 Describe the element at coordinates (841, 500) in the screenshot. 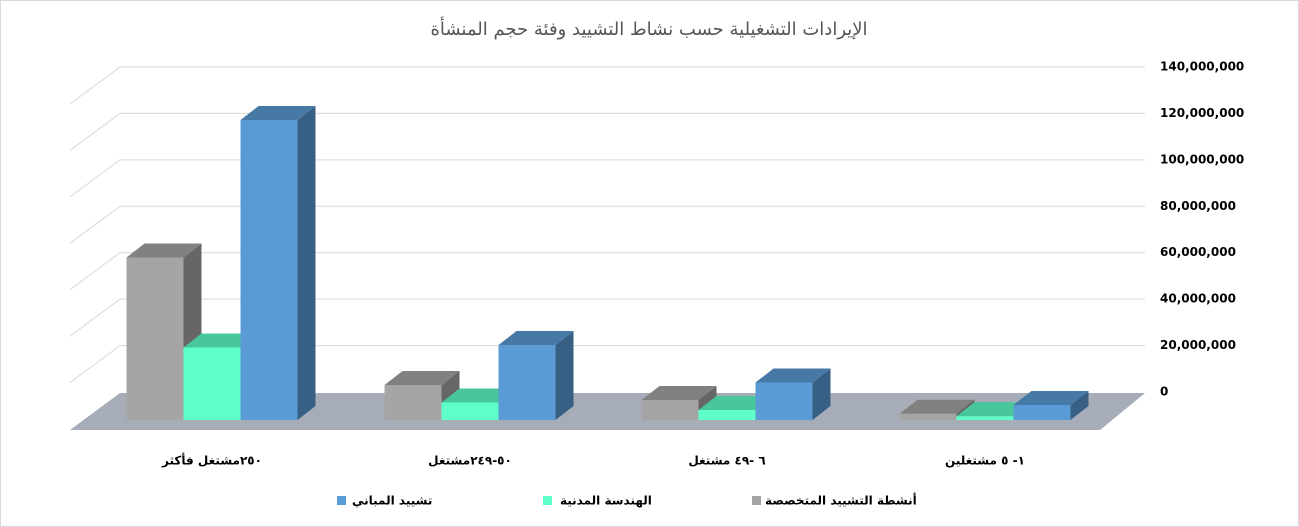

I see `legend-label: أنشطة التشييد المتخصصة` at that location.